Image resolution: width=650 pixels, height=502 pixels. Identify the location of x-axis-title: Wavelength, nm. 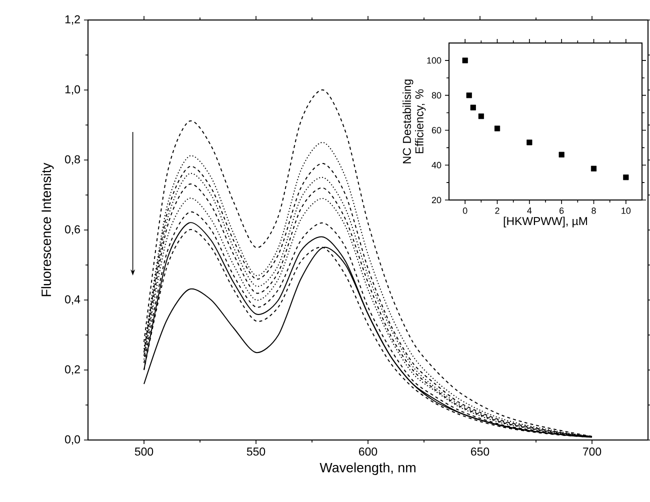
(368, 469).